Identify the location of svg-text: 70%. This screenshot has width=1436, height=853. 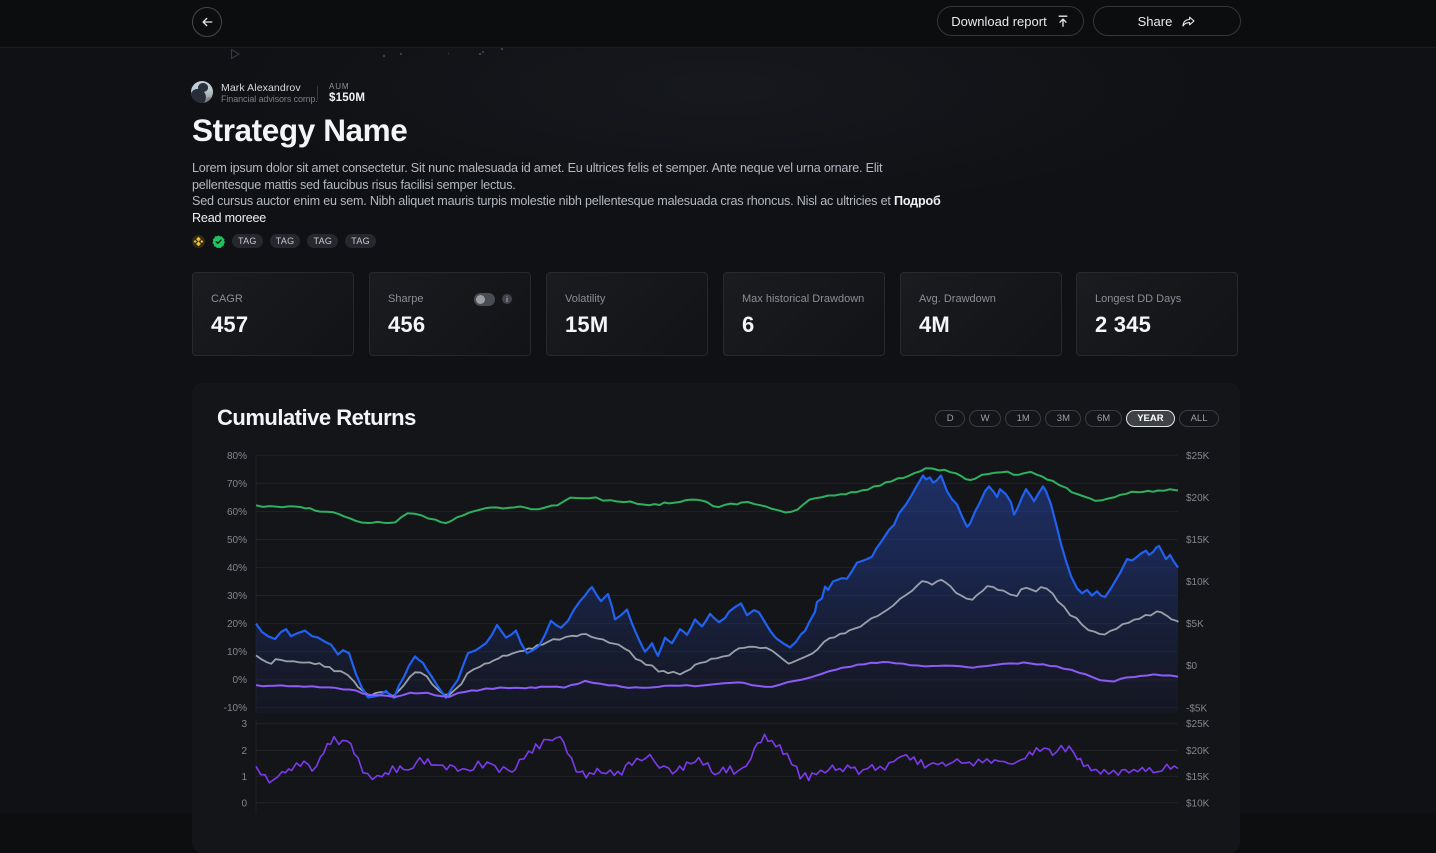
(237, 484).